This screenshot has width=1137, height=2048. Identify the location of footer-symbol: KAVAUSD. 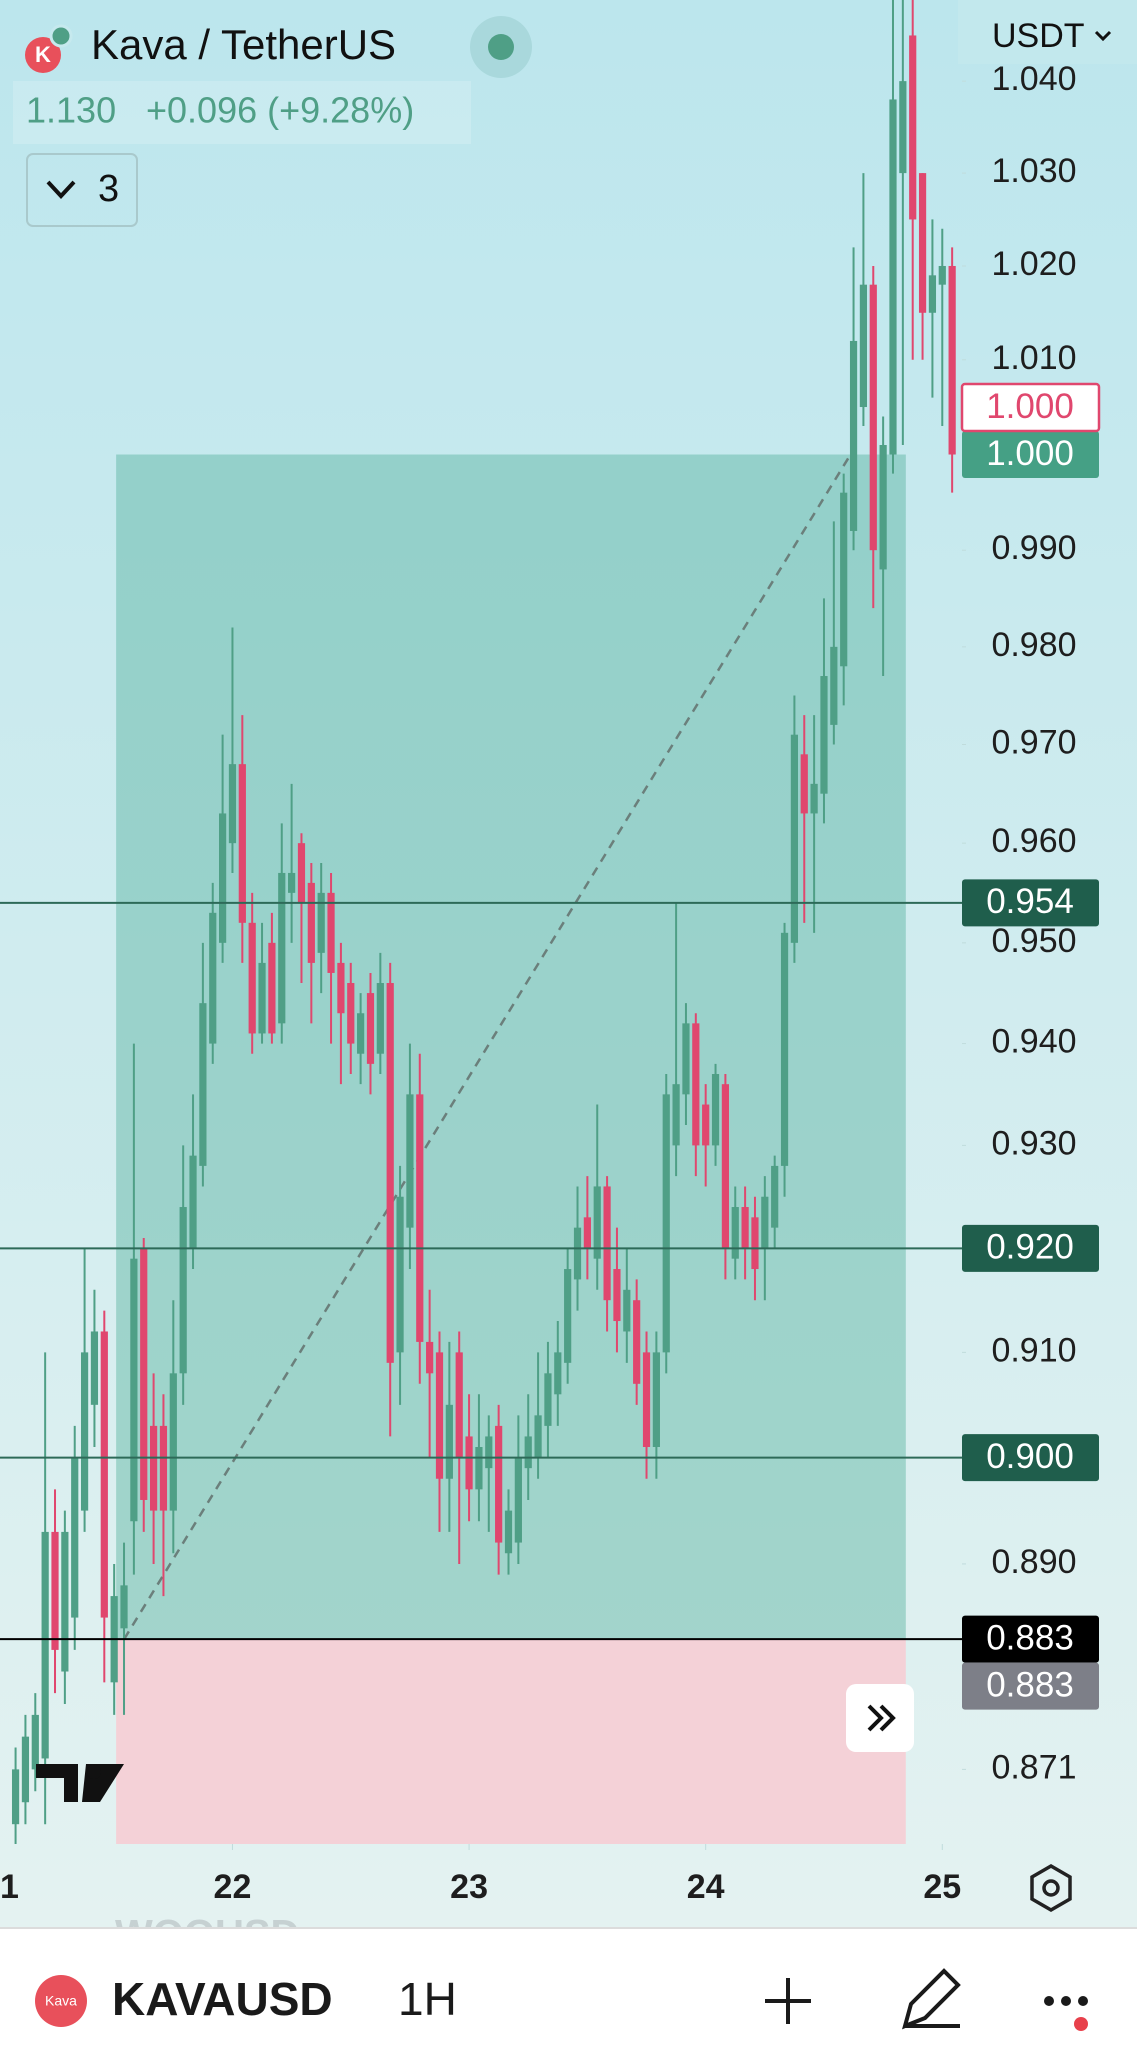
(222, 1999).